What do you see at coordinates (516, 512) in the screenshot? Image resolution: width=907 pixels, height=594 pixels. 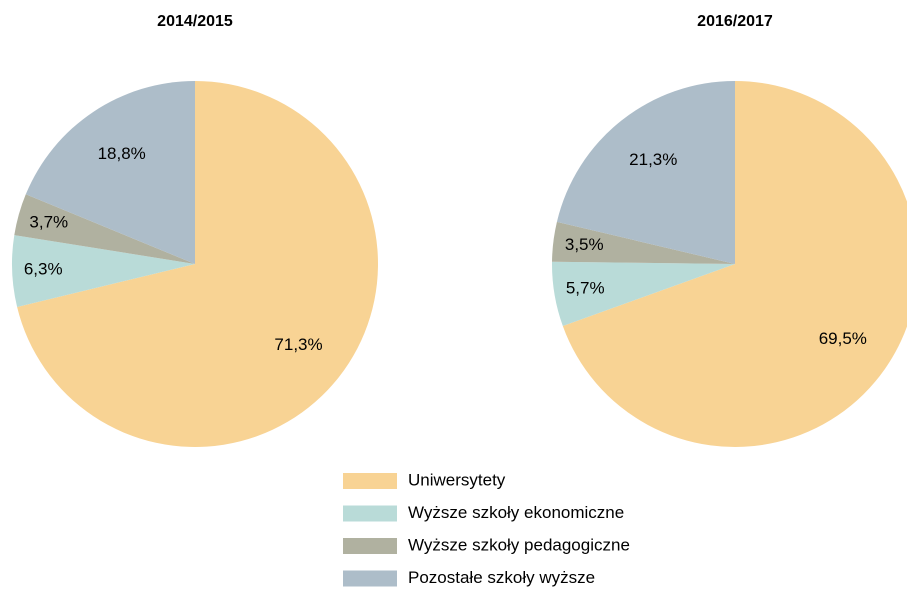 I see `legend-label: Wyższe szkoły ekonomiczne` at bounding box center [516, 512].